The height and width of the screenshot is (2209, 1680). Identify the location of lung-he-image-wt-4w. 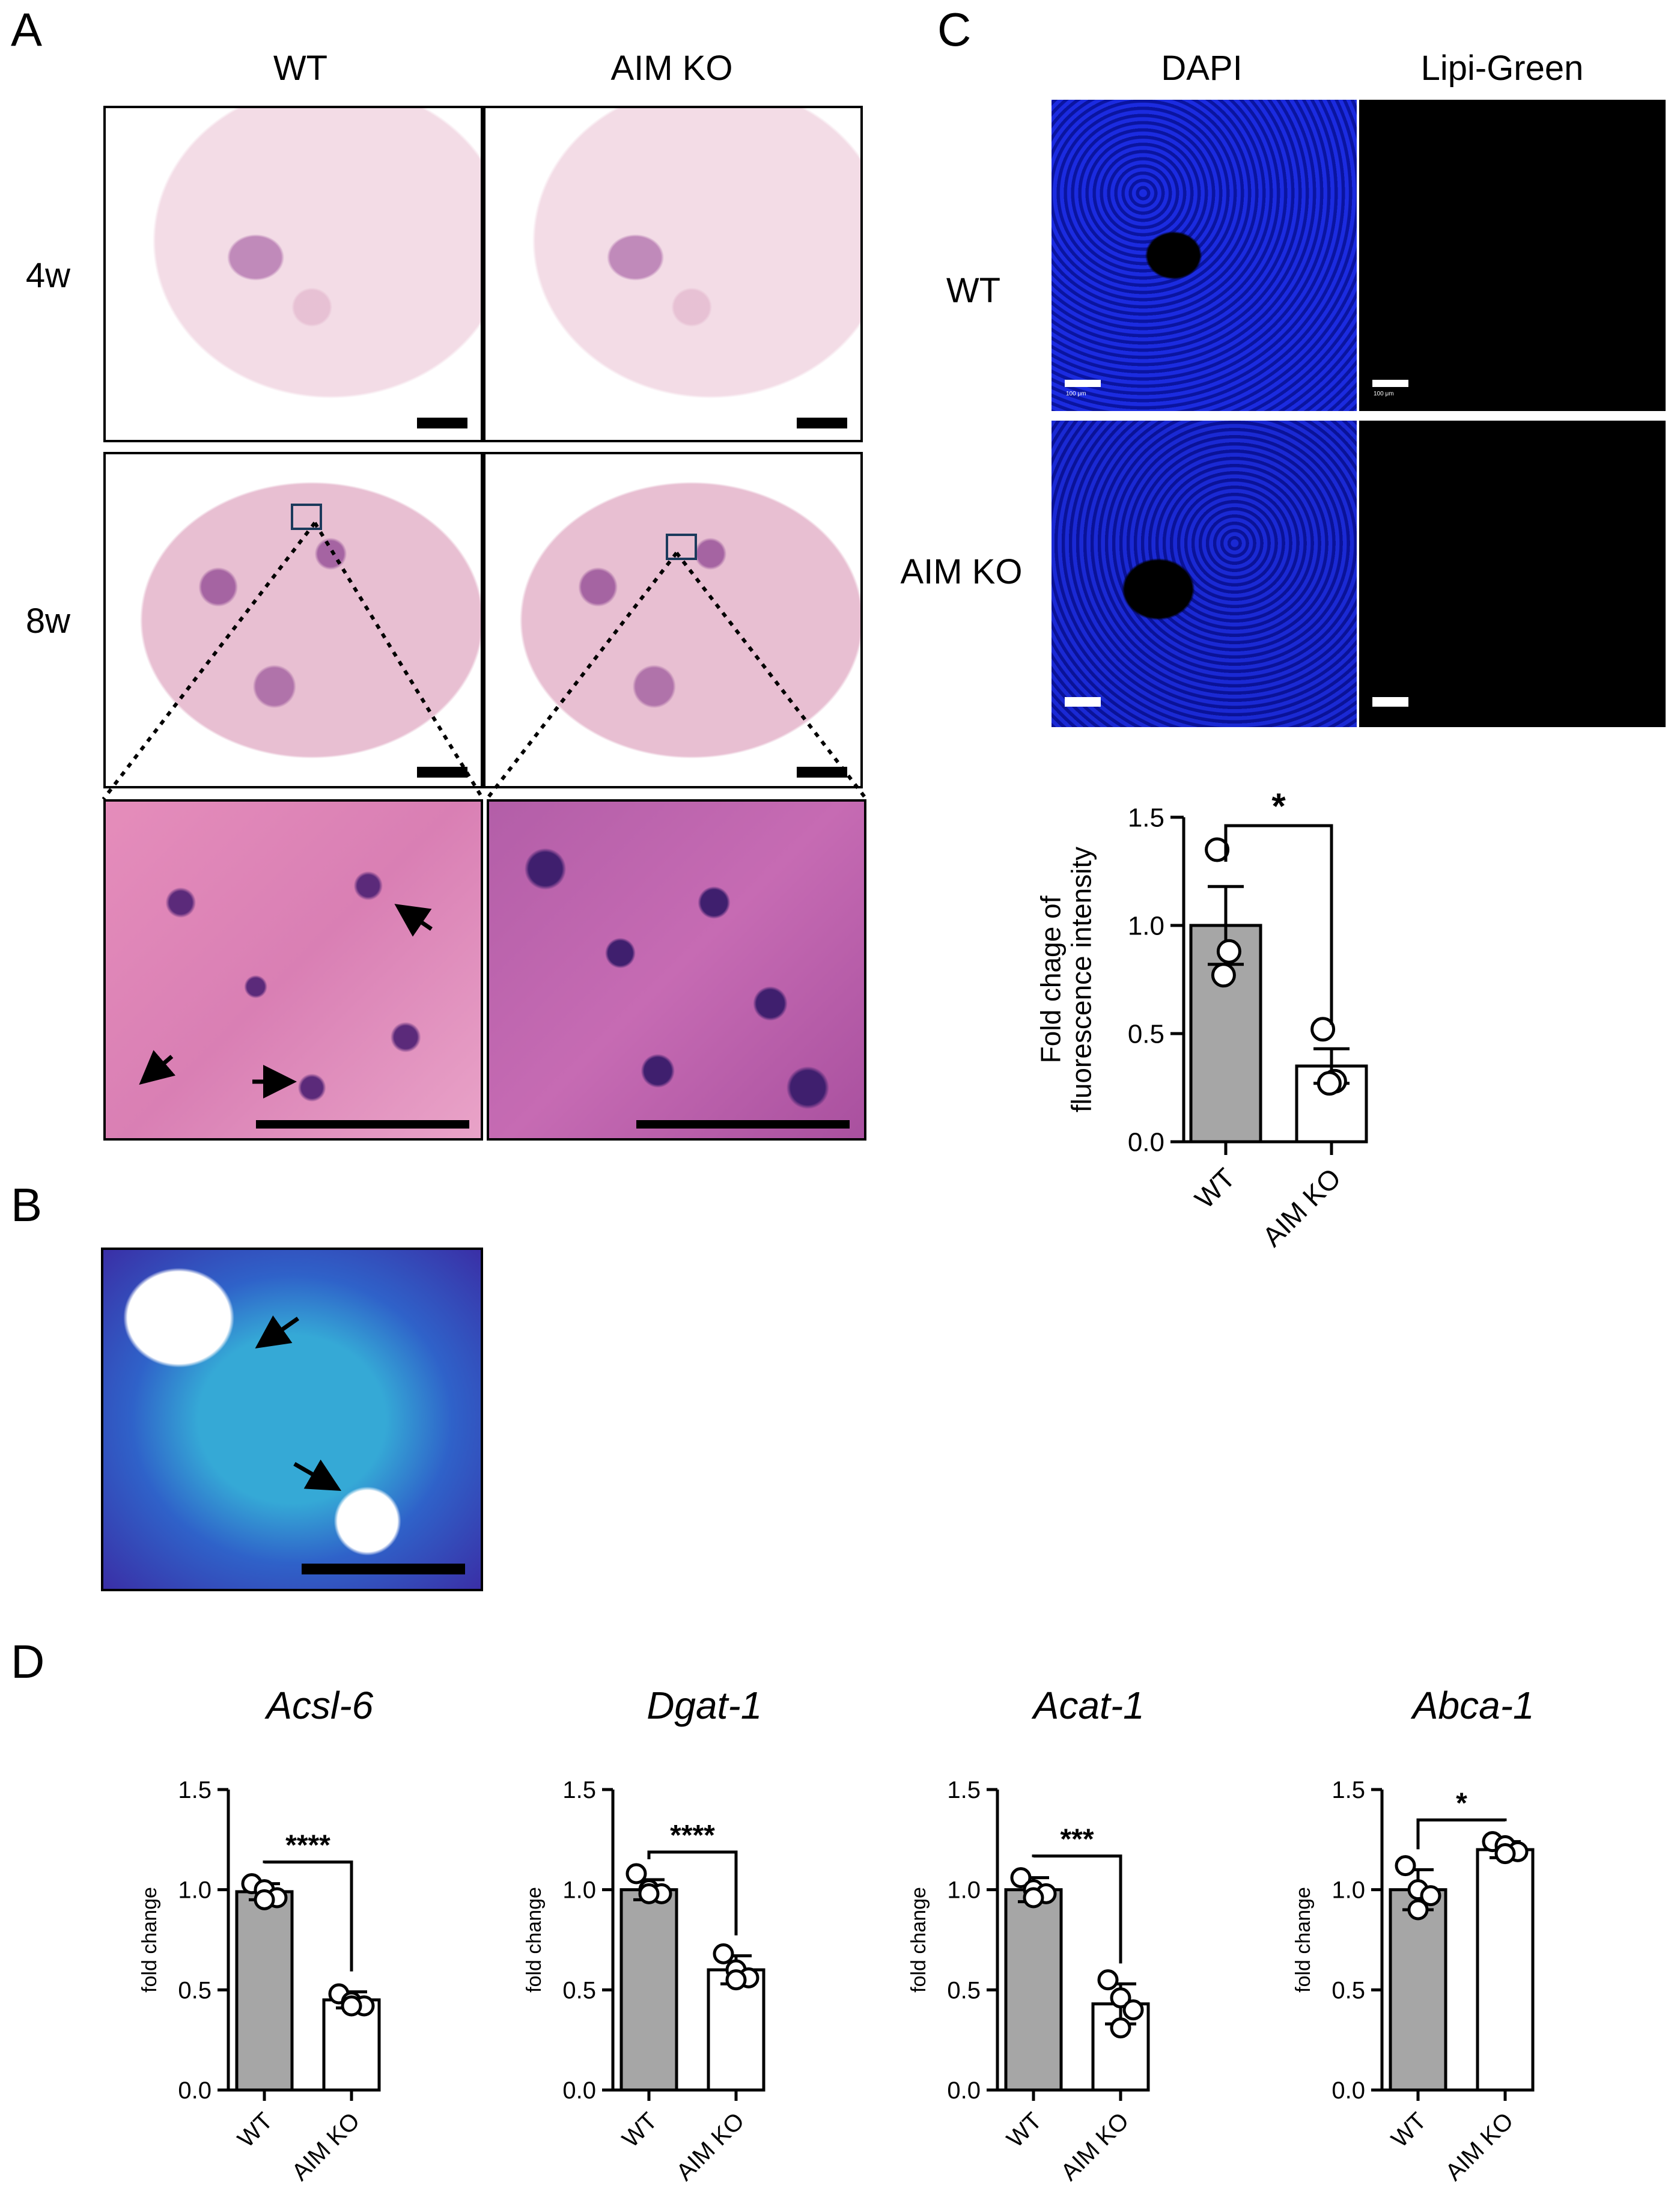
(293, 274).